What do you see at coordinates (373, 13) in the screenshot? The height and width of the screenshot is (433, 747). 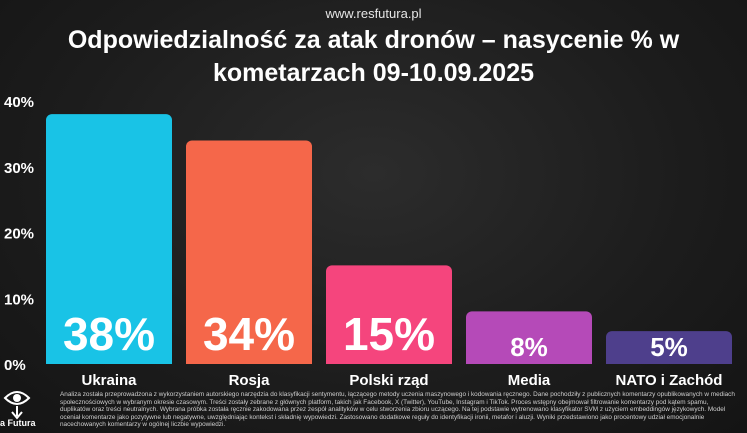 I see `source-url: www.resfutura.pl` at bounding box center [373, 13].